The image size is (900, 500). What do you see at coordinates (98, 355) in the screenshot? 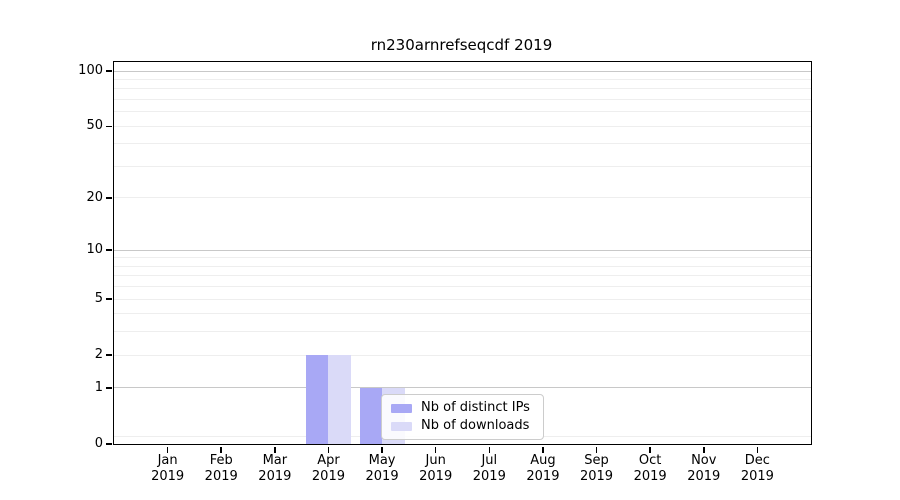
I see `y-tick-label: 2` at bounding box center [98, 355].